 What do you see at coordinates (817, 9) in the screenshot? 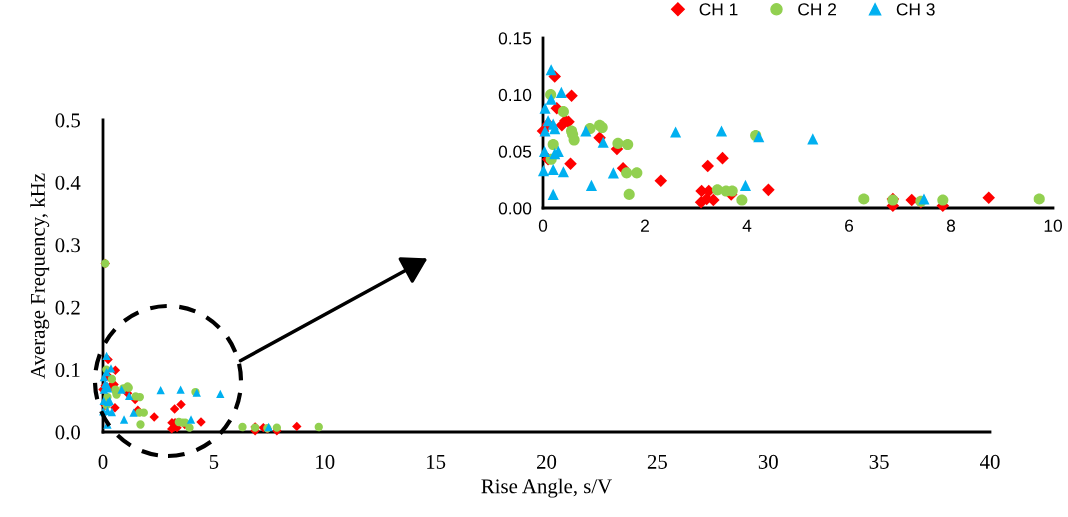
I see `legend-label: CH 2` at bounding box center [817, 9].